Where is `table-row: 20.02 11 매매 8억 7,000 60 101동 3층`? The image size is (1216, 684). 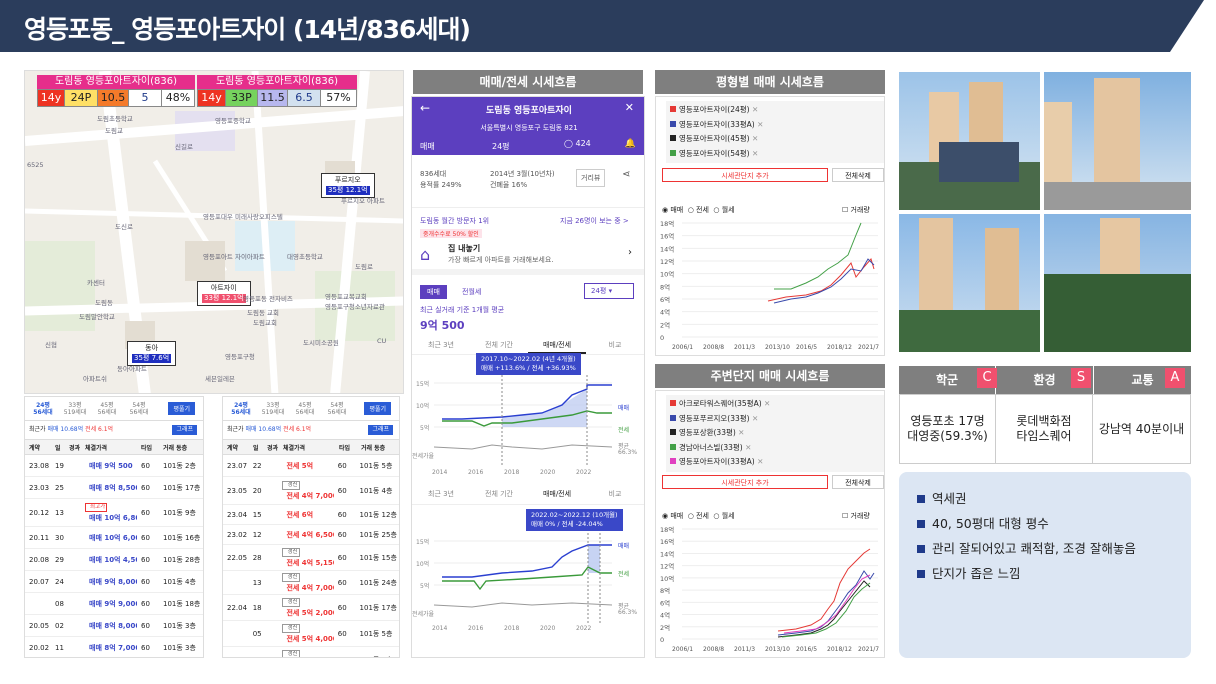
table-row: 20.02 11 매매 8억 7,000 60 101동 3층 is located at coordinates (114, 647).